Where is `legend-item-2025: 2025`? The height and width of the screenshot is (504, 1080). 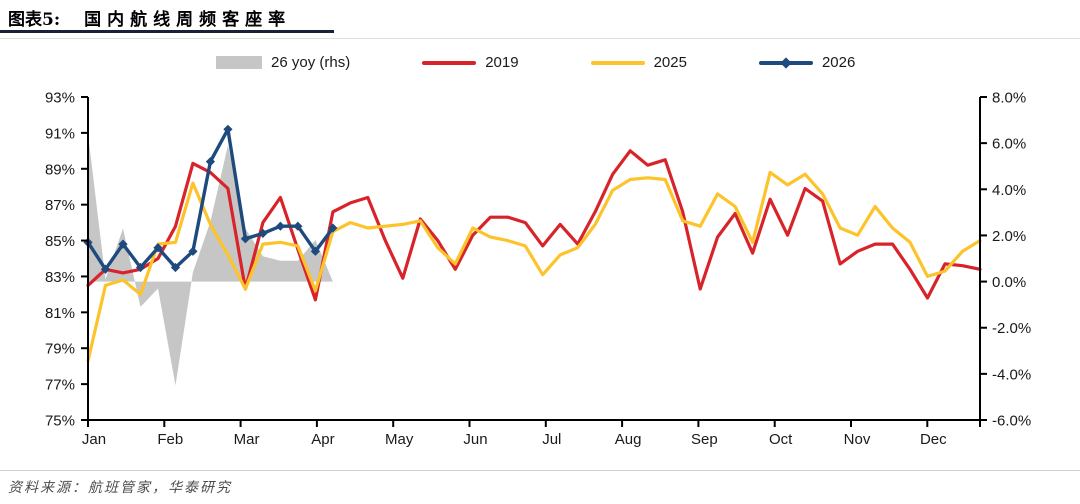
legend-item-2025: 2025 is located at coordinates (638, 62).